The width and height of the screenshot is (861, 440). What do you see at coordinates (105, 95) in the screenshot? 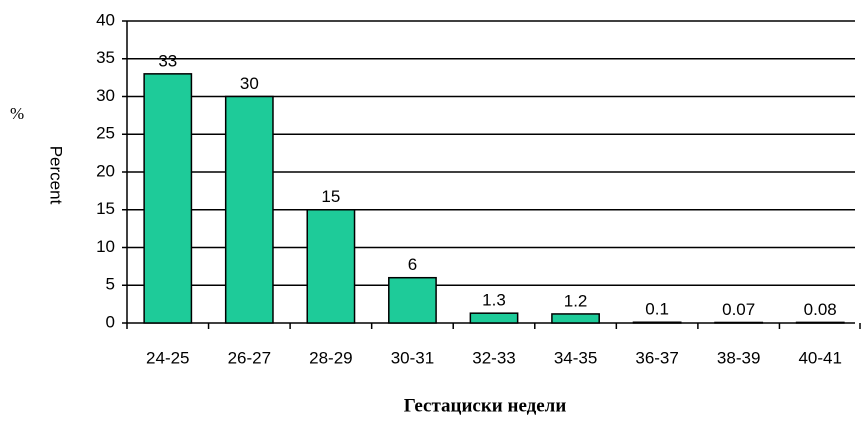
I see `y-tick-label: 30` at bounding box center [105, 95].